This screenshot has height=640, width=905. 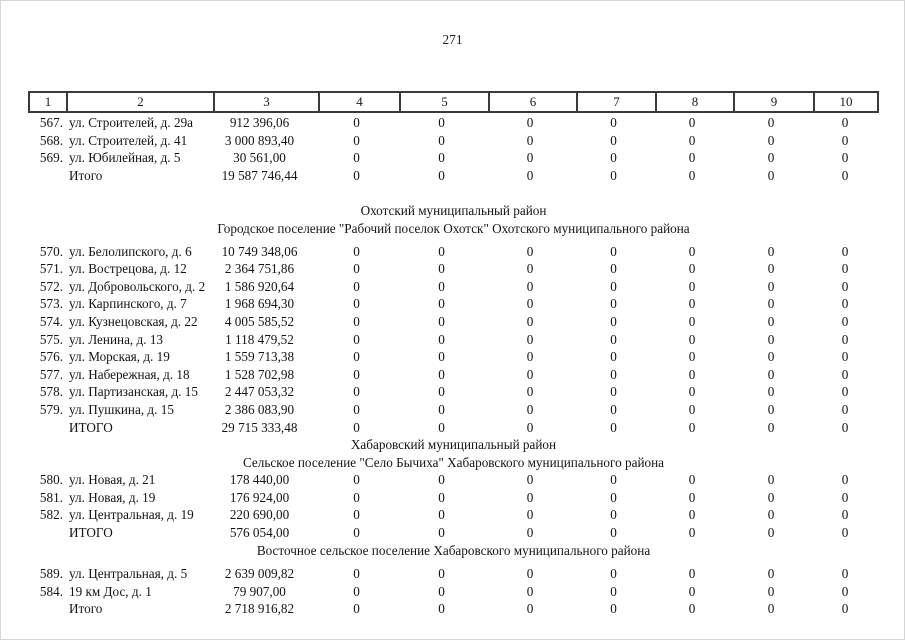 I want to click on row-number: 589., so click(x=51, y=574).